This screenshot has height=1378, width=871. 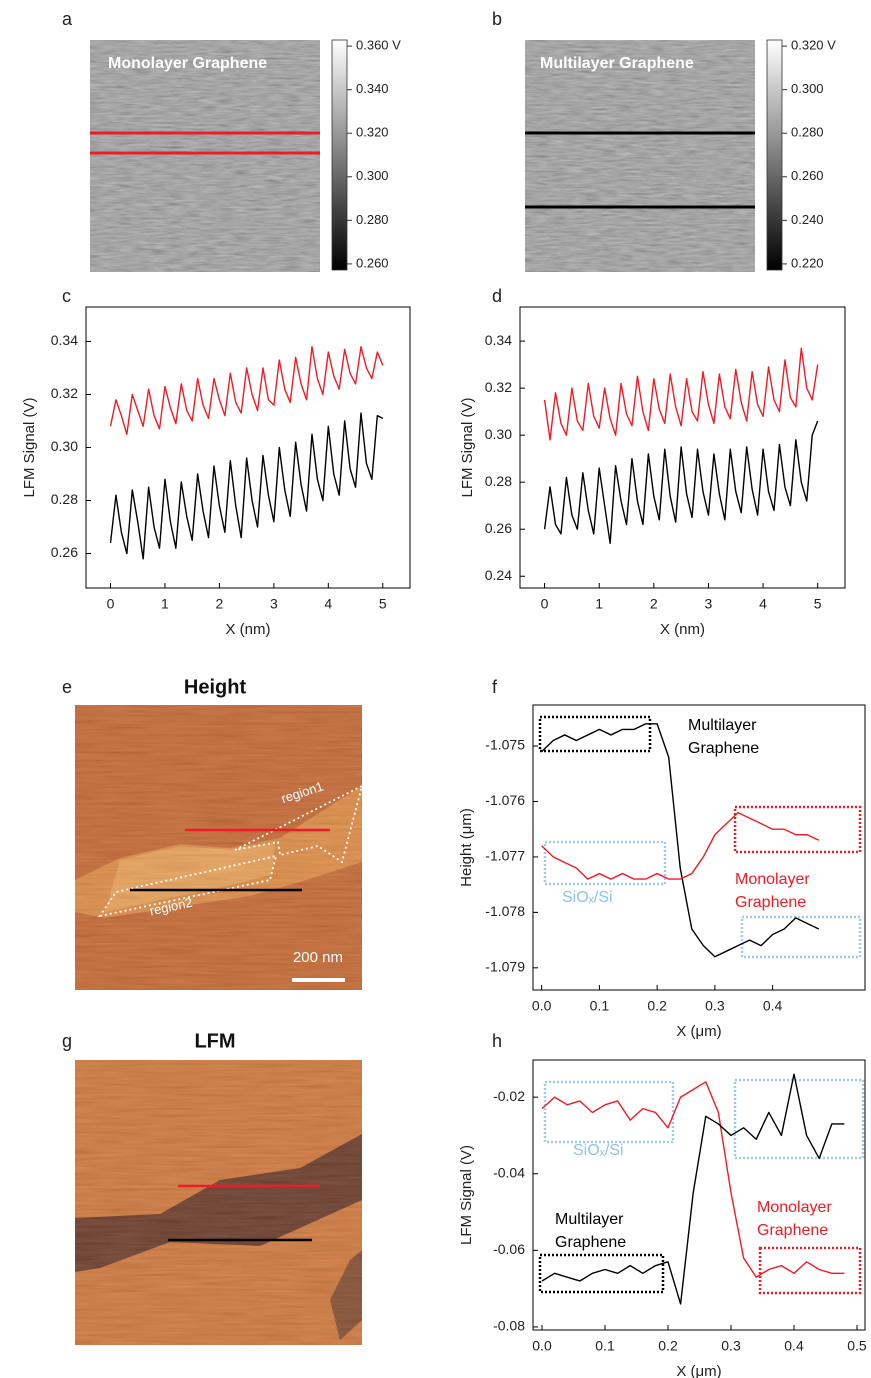 I want to click on y-tick-label: 0.24, so click(x=498, y=575).